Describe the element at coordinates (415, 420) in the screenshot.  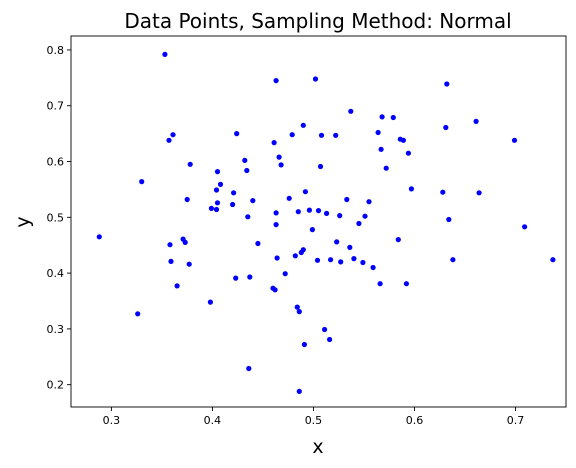
I see `x-tick-label: 0.6` at that location.